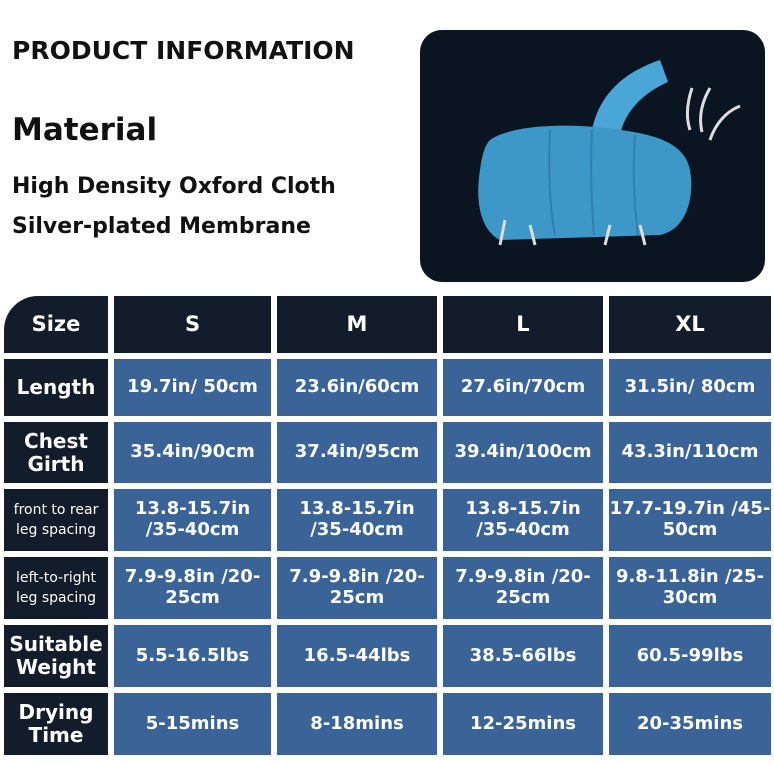  Describe the element at coordinates (56, 588) in the screenshot. I see `row-label: left-to-right leg spacing` at that location.